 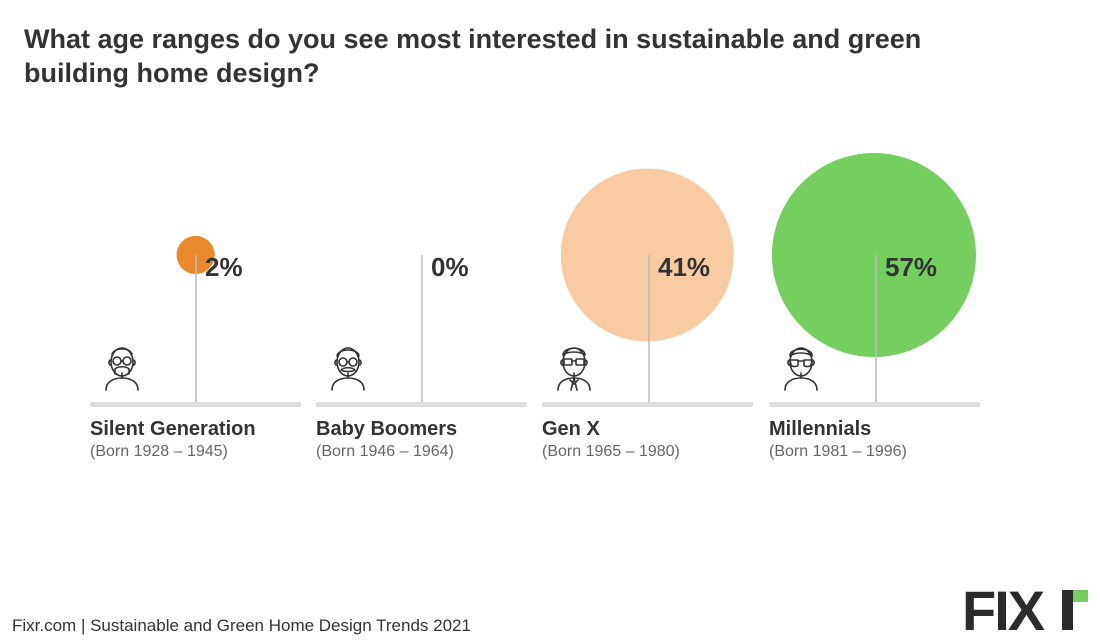 What do you see at coordinates (385, 451) in the screenshot?
I see `category-subtitle: (Born 1946 – 1964)` at bounding box center [385, 451].